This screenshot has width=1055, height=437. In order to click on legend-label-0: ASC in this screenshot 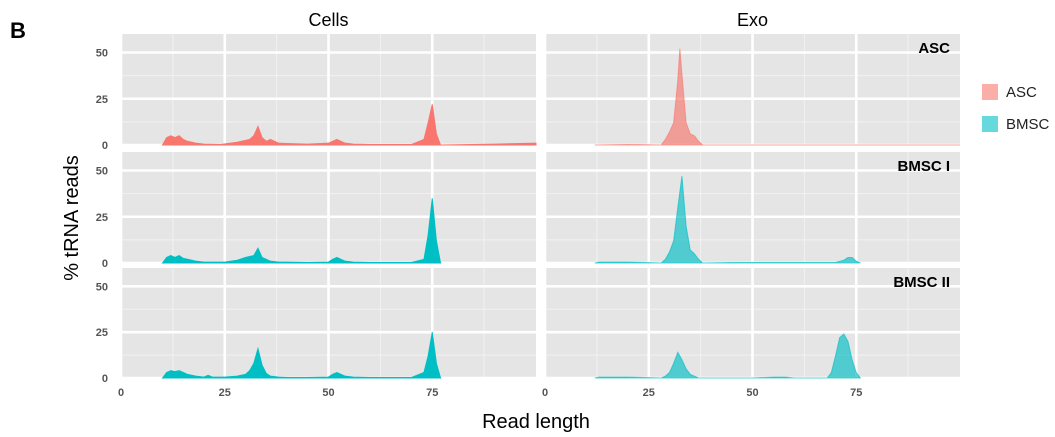, I will do `click(1021, 92)`.